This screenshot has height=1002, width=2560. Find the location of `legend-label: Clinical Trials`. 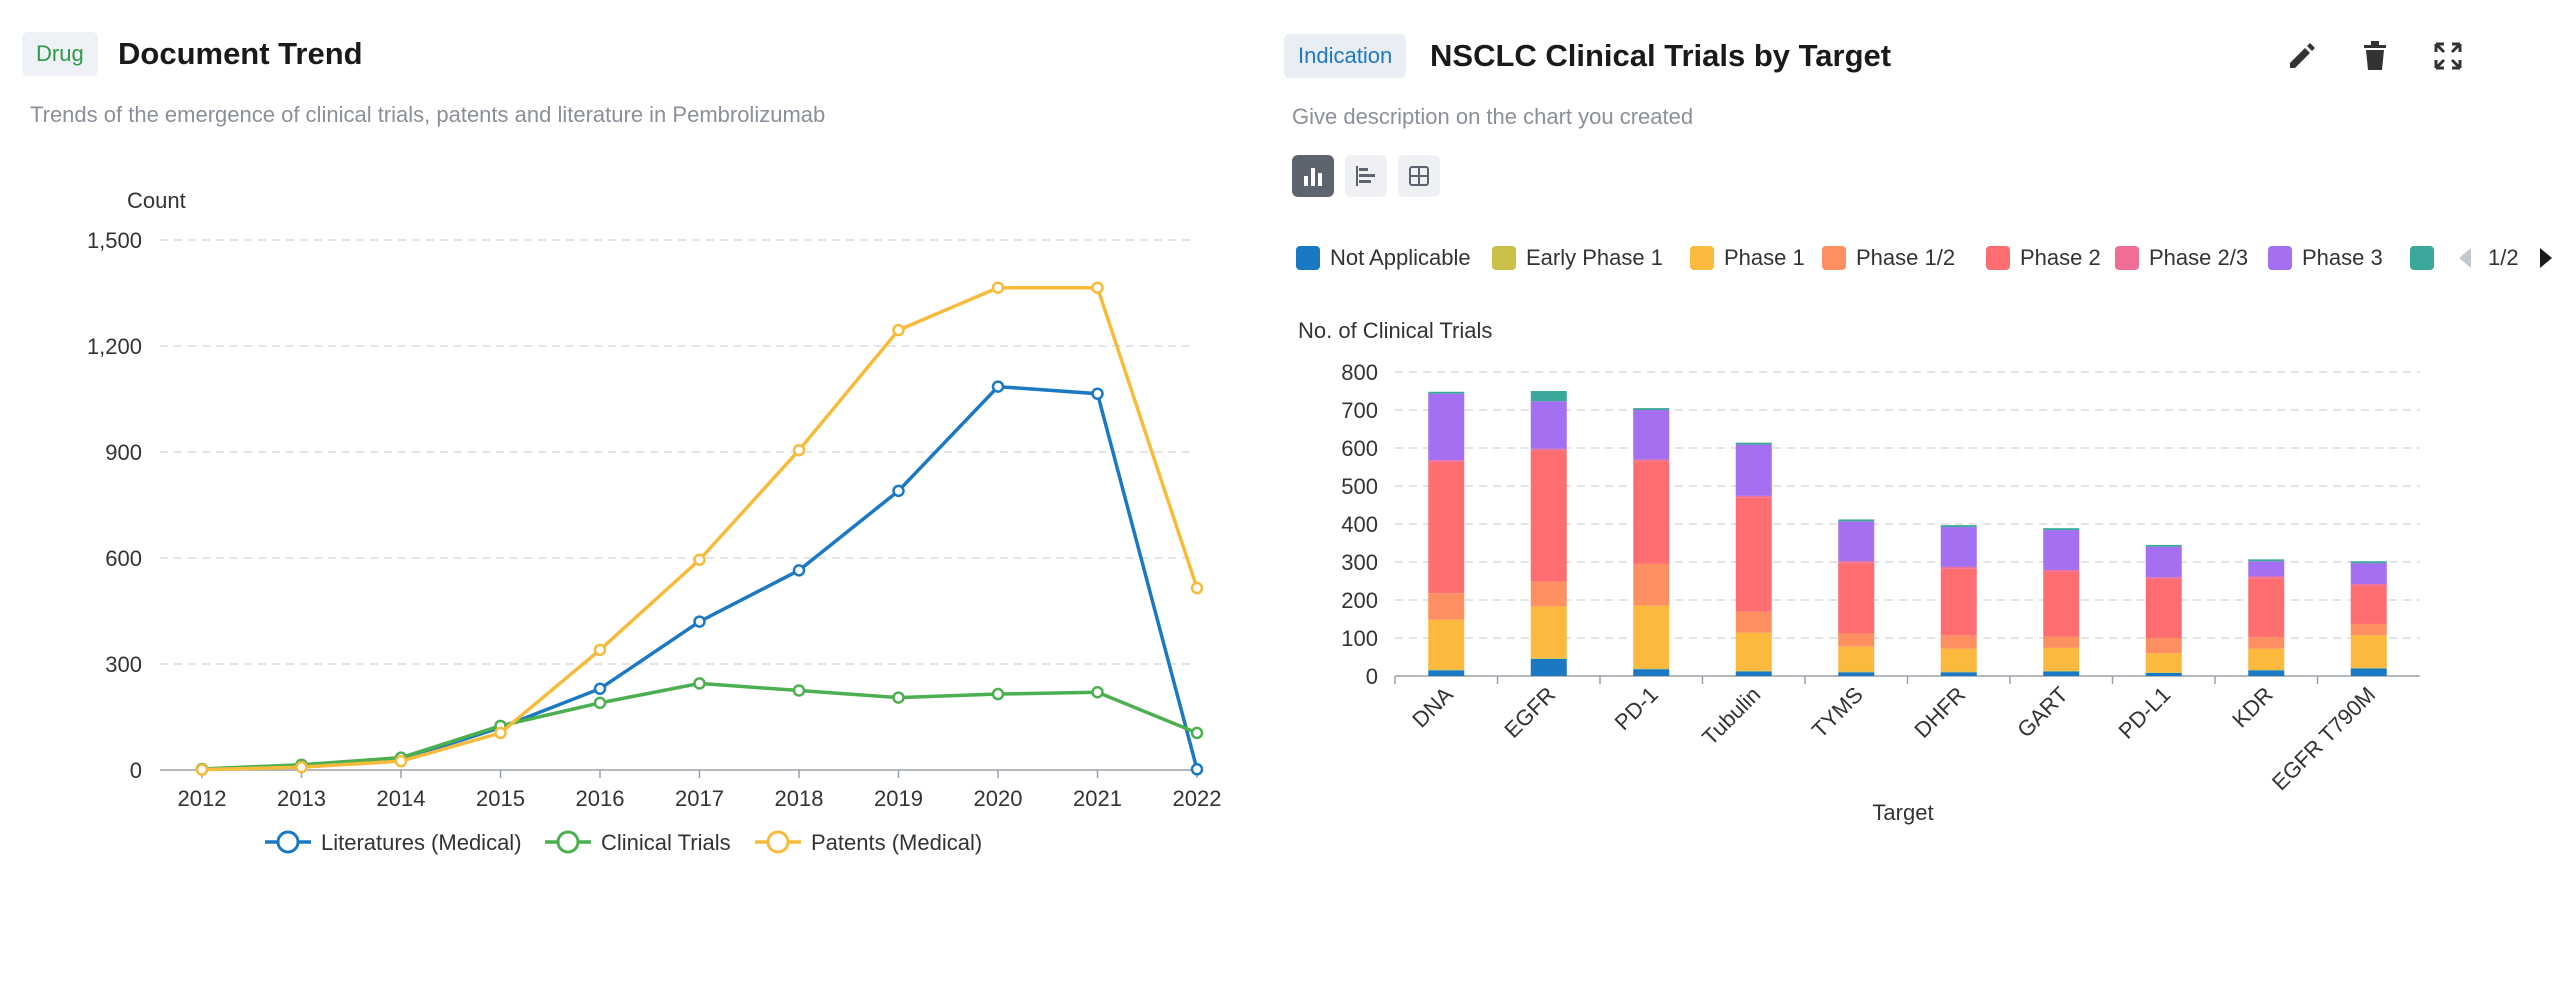

legend-label: Clinical Trials is located at coordinates (666, 842).